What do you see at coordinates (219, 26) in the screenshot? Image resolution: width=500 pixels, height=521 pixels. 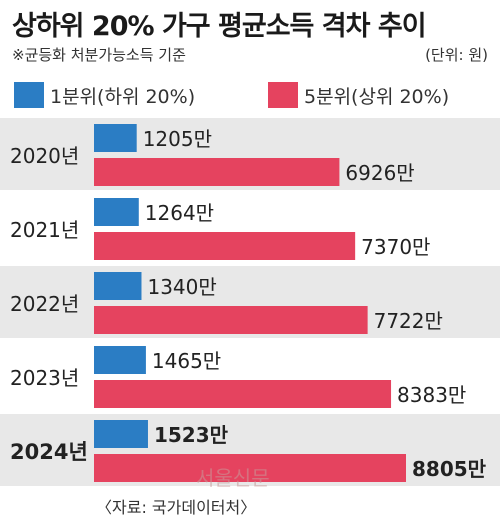 I see `chart-title: 상하위 20% 가구 평균소득 격차 추이` at bounding box center [219, 26].